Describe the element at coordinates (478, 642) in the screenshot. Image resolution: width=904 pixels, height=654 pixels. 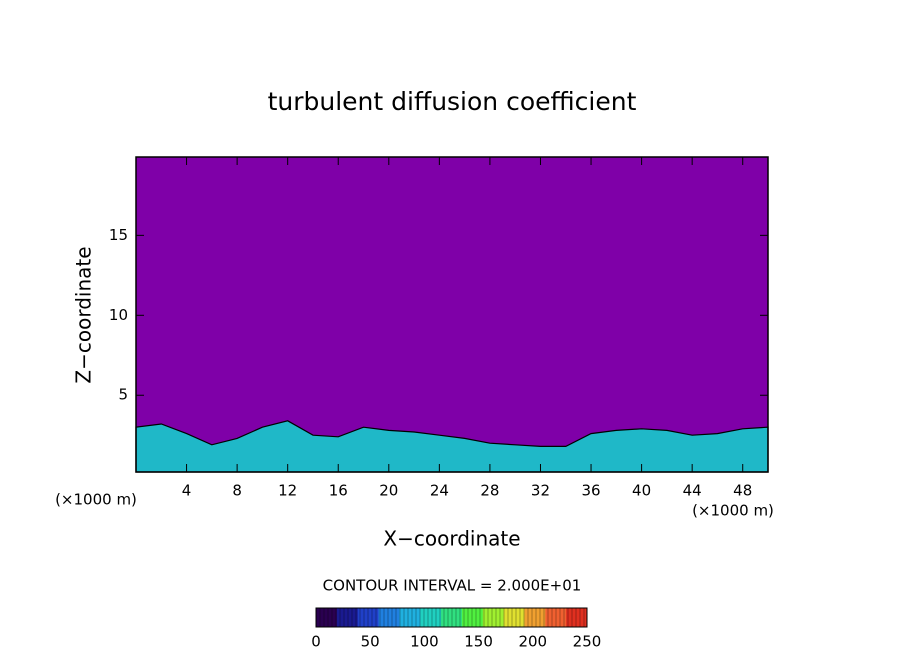
I see `colorbar-tick-label: 150` at that location.